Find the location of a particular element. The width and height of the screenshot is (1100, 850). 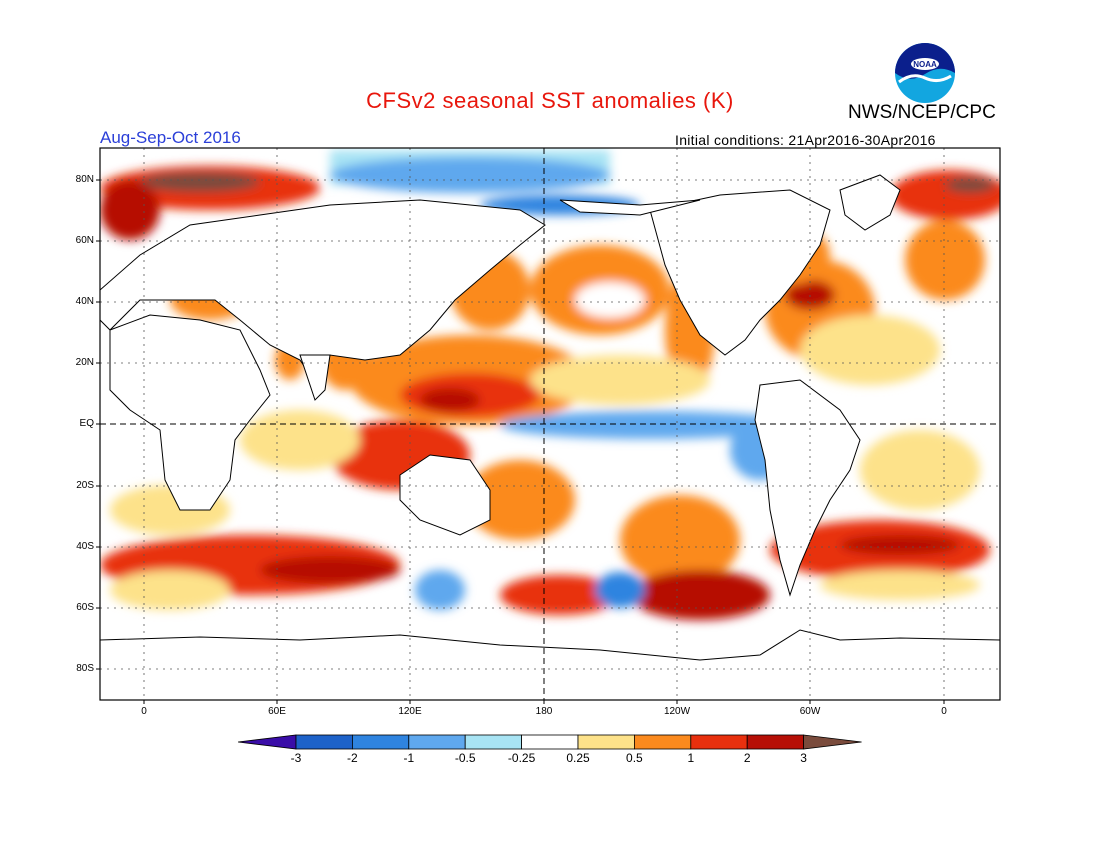

initial-conditions-label: Initial conditions: 21Apr2016-30Apr2016 is located at coordinates (805, 140).